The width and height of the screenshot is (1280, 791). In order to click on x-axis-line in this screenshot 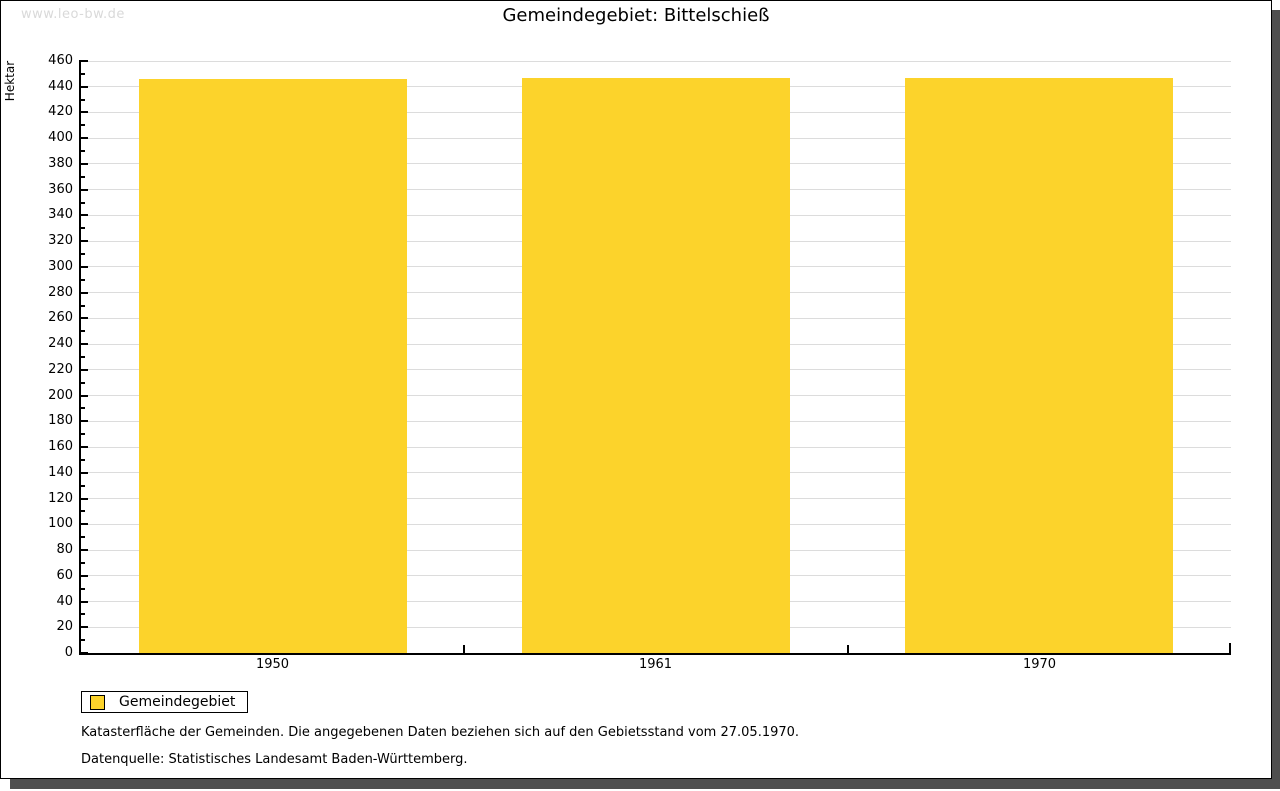, I will do `click(655, 654)`.